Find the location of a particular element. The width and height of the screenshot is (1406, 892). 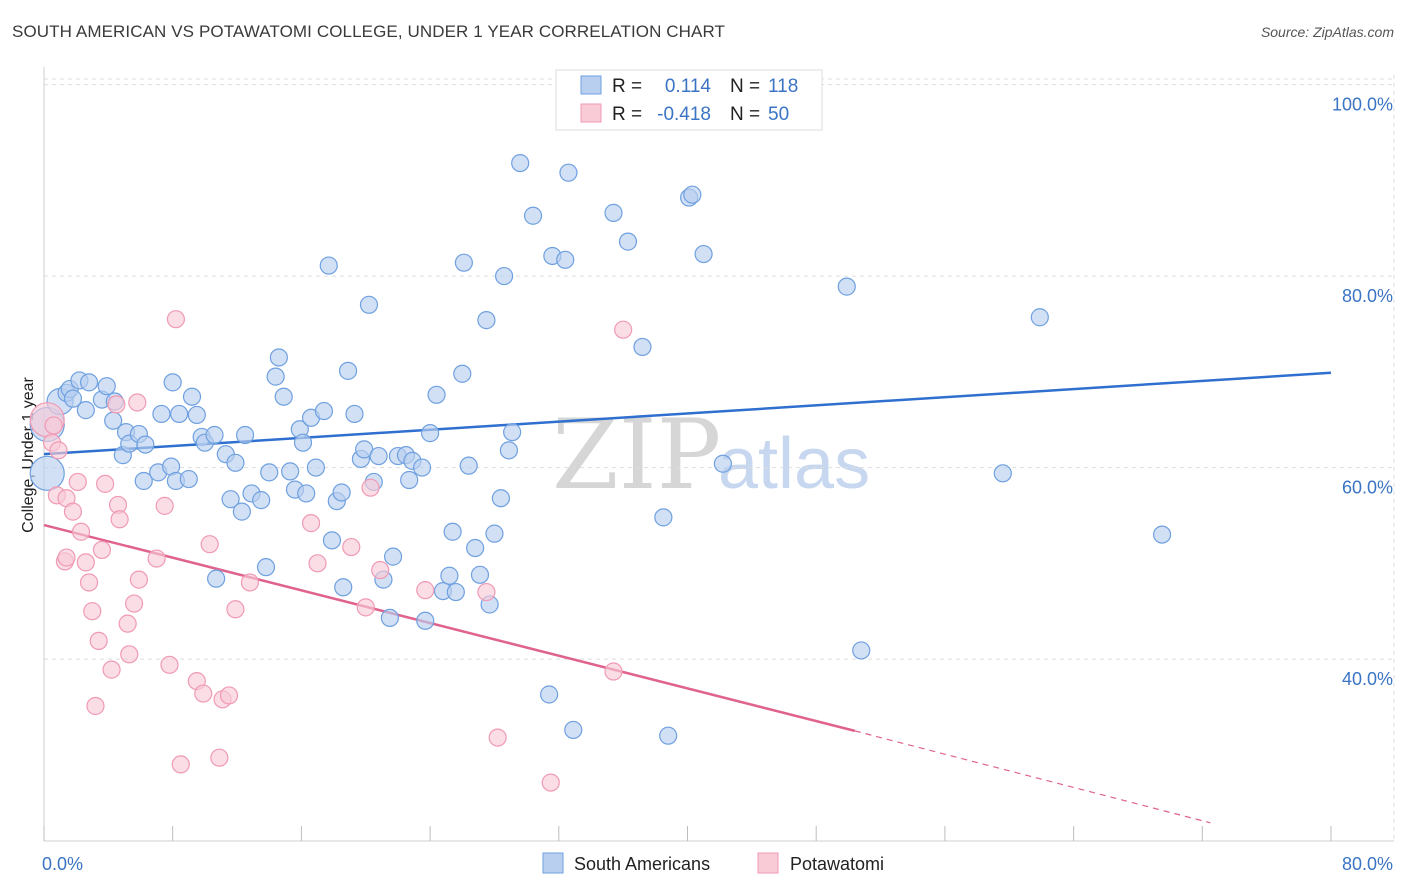

south-americans-trendline is located at coordinates (687, 413).